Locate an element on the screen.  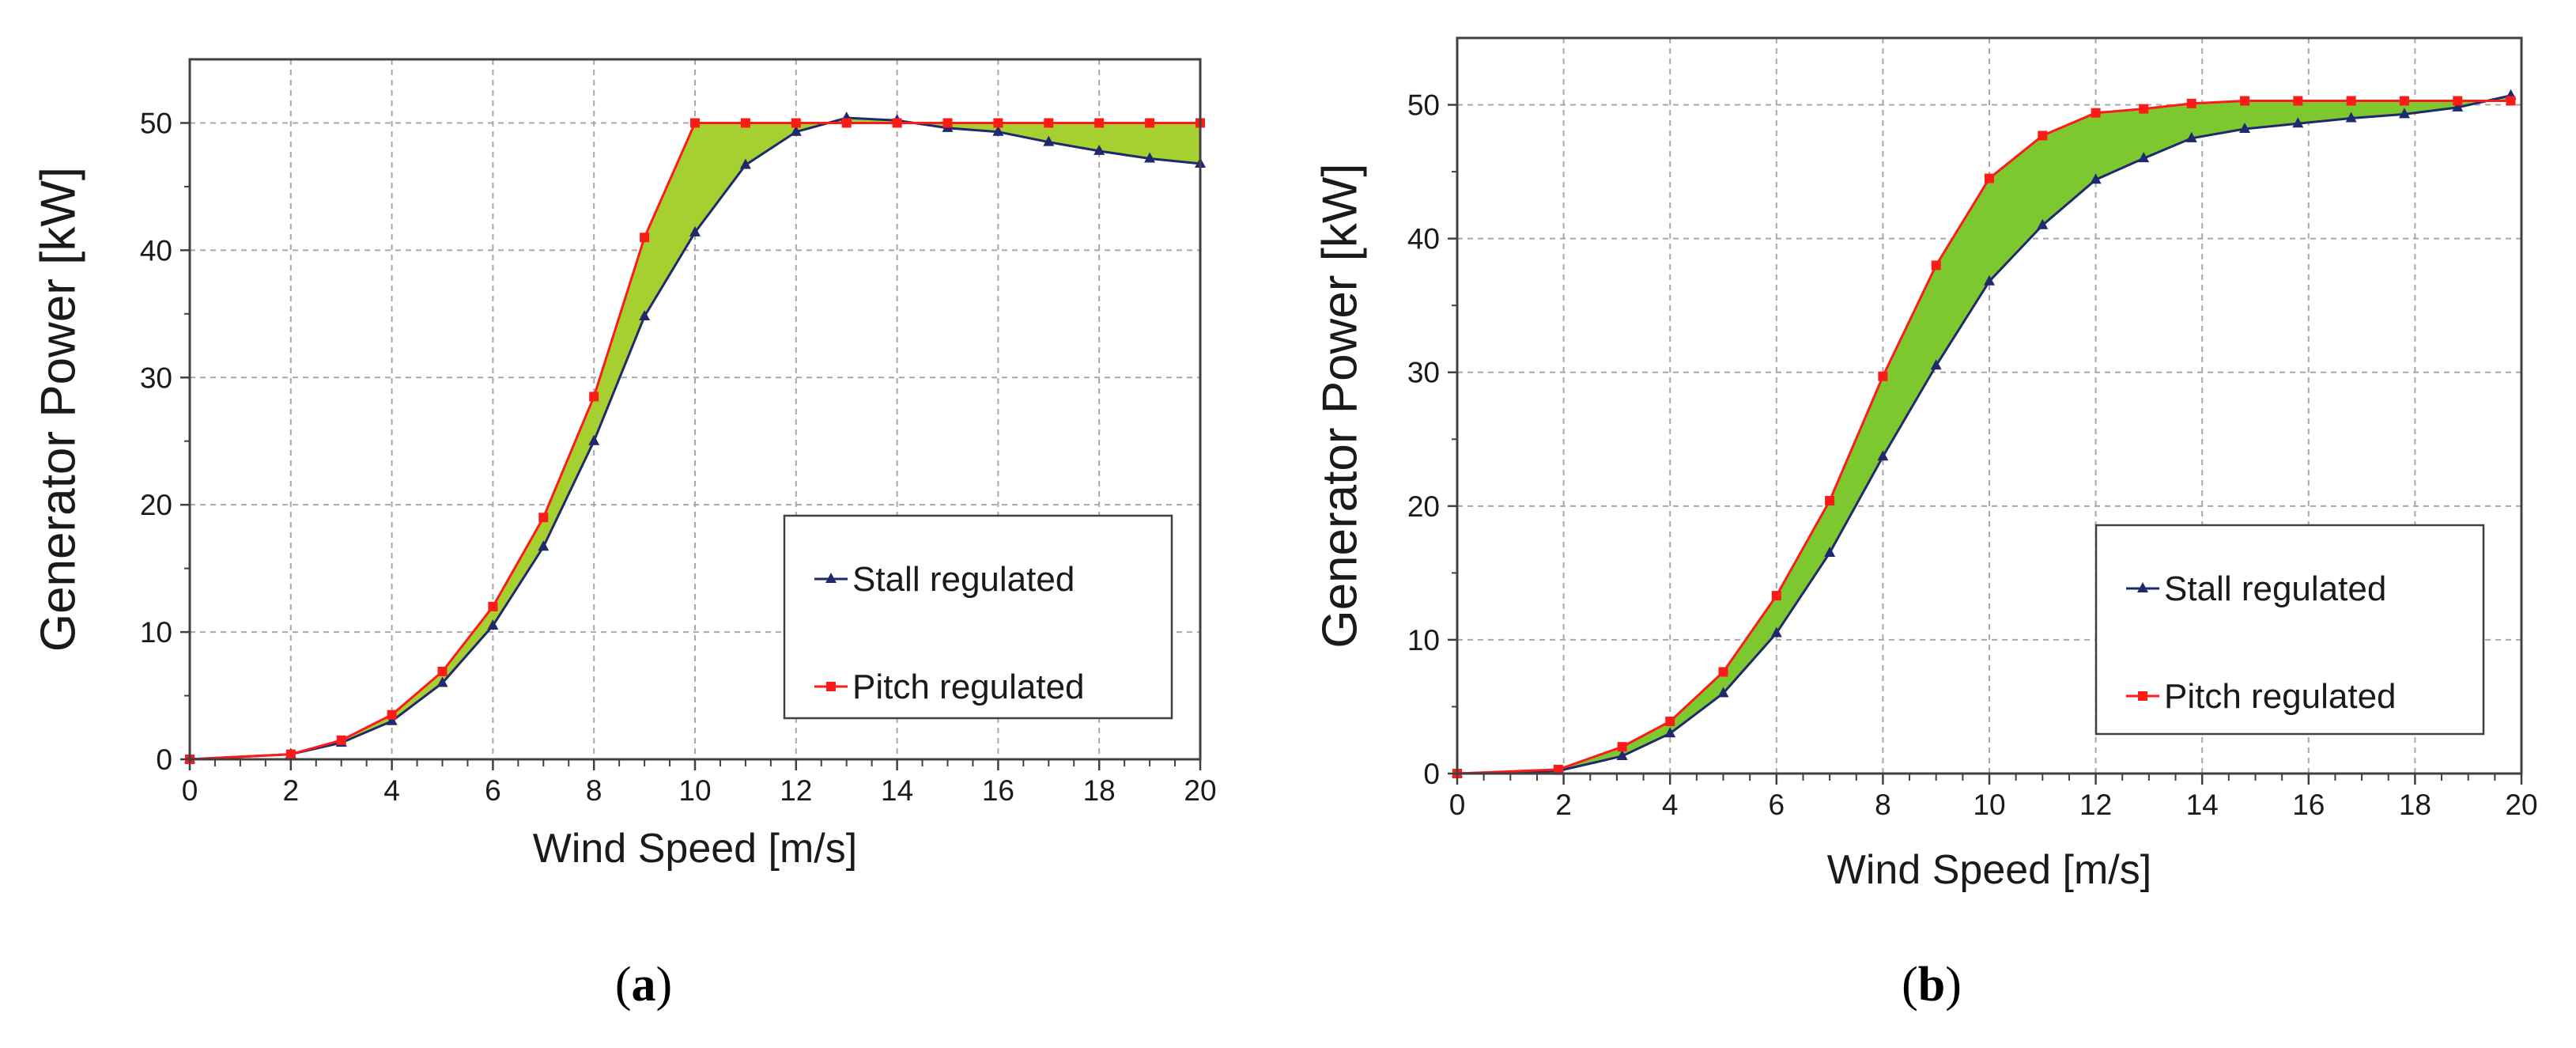
x-tick-label: 16 is located at coordinates (998, 790).